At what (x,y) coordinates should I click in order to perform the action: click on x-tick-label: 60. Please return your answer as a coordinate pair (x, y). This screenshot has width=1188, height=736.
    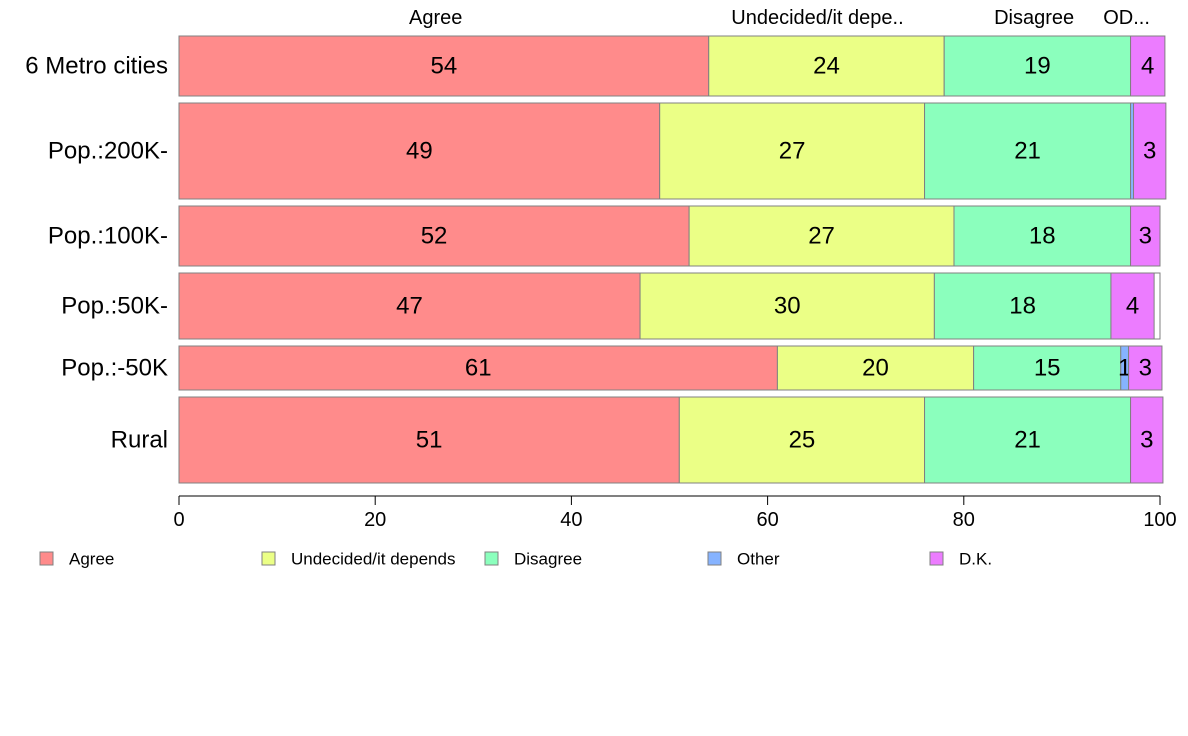
    Looking at the image, I should click on (767, 520).